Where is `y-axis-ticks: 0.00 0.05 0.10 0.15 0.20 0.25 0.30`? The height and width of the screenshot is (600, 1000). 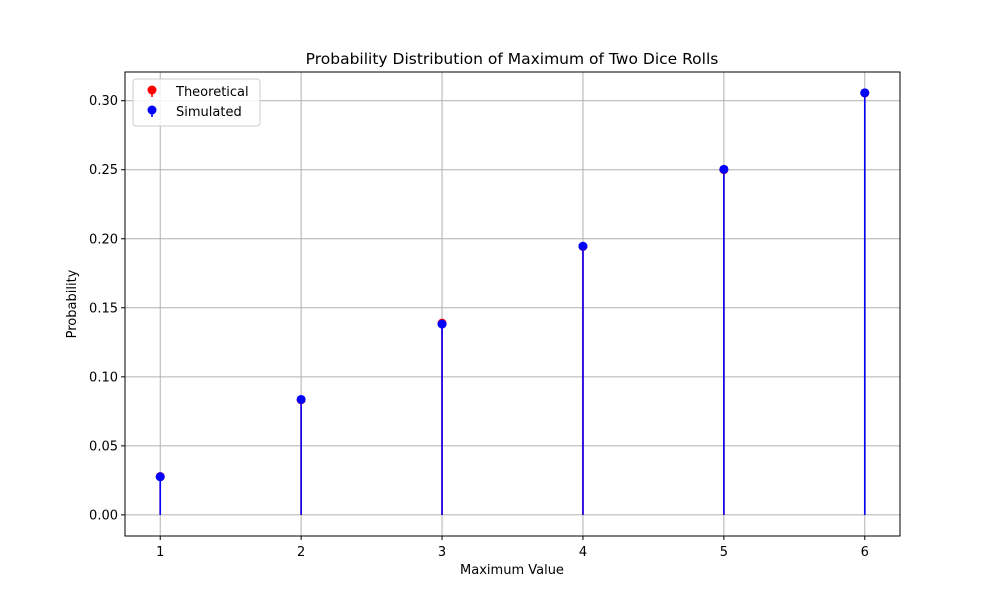
y-axis-ticks: 0.00 0.05 0.10 0.15 0.20 0.25 0.30 is located at coordinates (107, 308).